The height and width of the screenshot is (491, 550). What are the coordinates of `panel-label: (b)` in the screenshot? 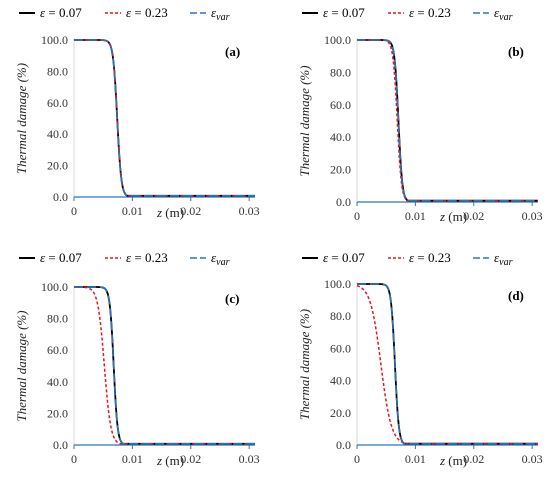 It's located at (516, 51).